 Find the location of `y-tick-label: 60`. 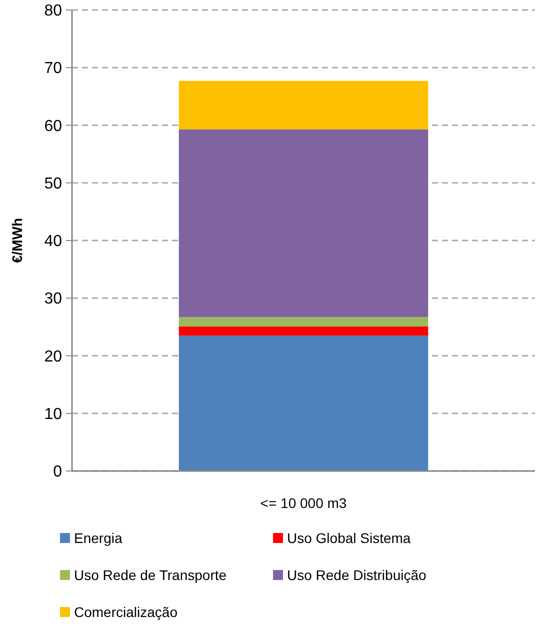

y-tick-label: 60 is located at coordinates (53, 126).